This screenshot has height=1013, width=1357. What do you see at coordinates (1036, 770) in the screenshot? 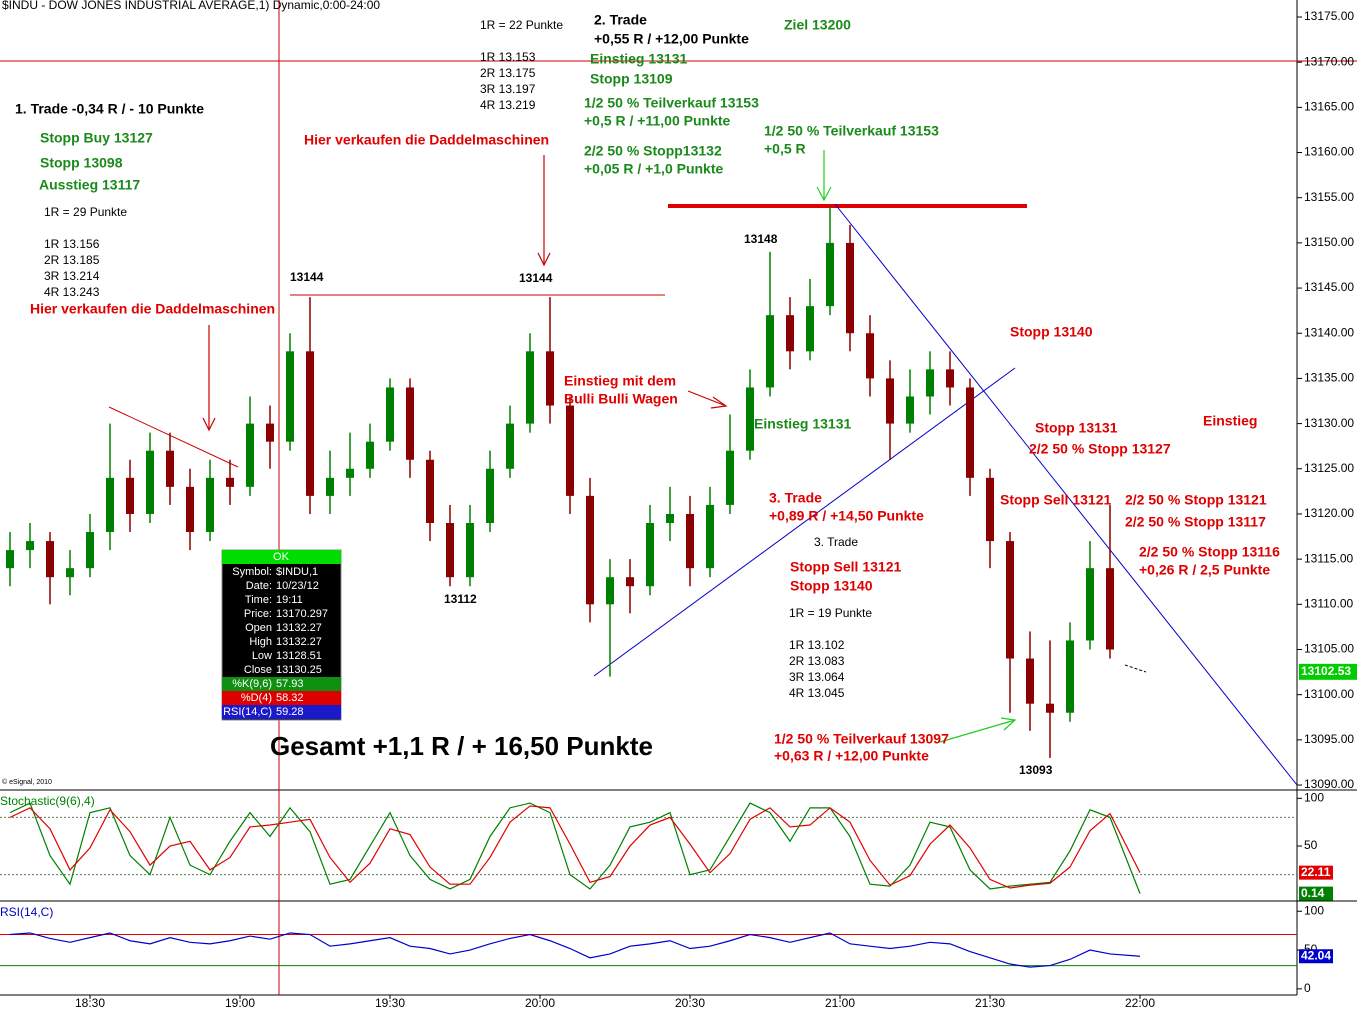
I see `annotation: 13093` at bounding box center [1036, 770].